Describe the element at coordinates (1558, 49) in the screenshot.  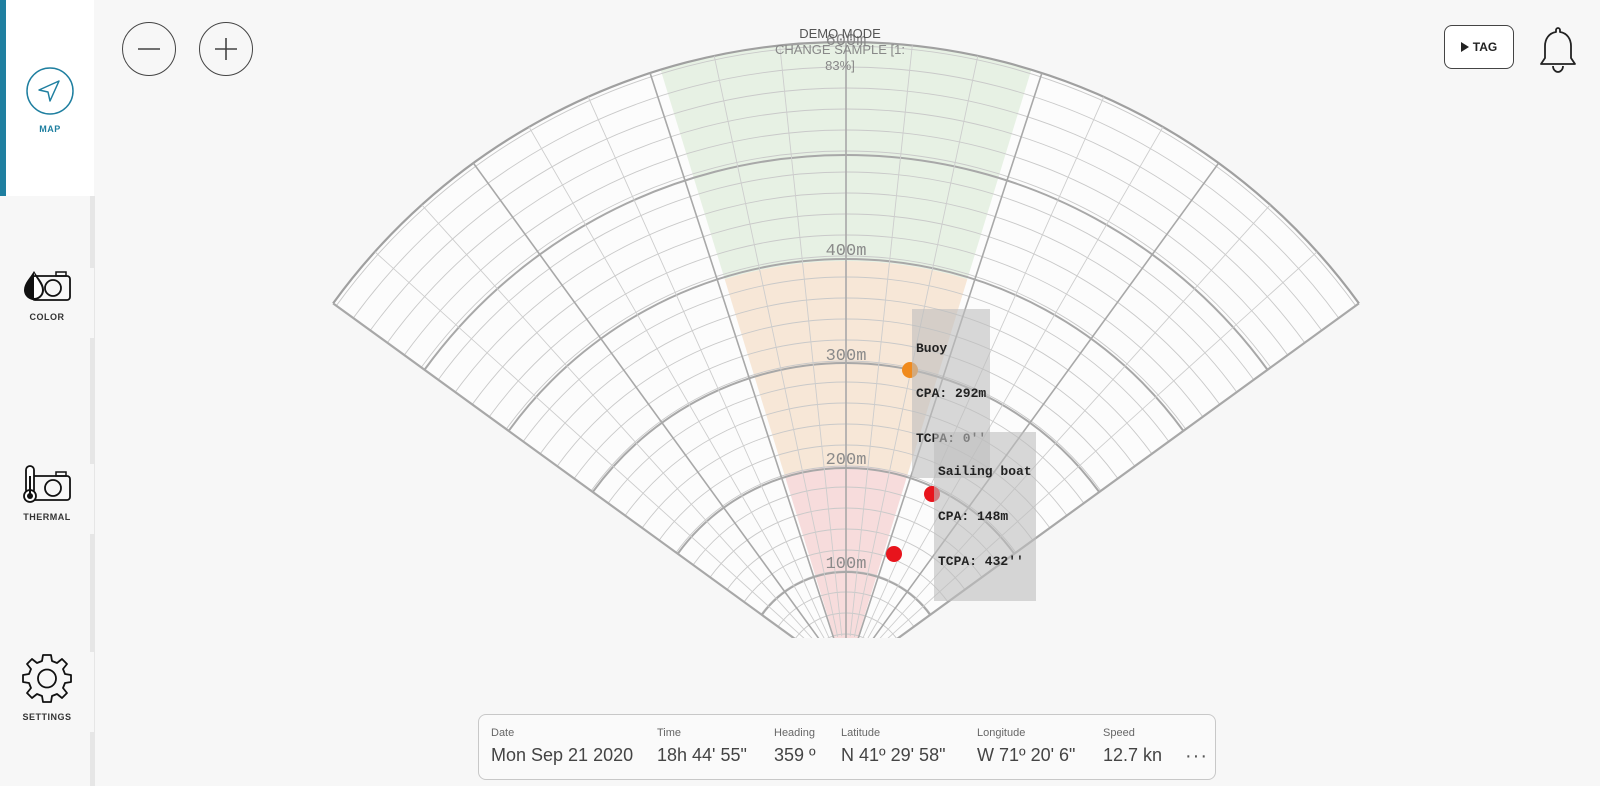
I see `notifications-bell-icon` at that location.